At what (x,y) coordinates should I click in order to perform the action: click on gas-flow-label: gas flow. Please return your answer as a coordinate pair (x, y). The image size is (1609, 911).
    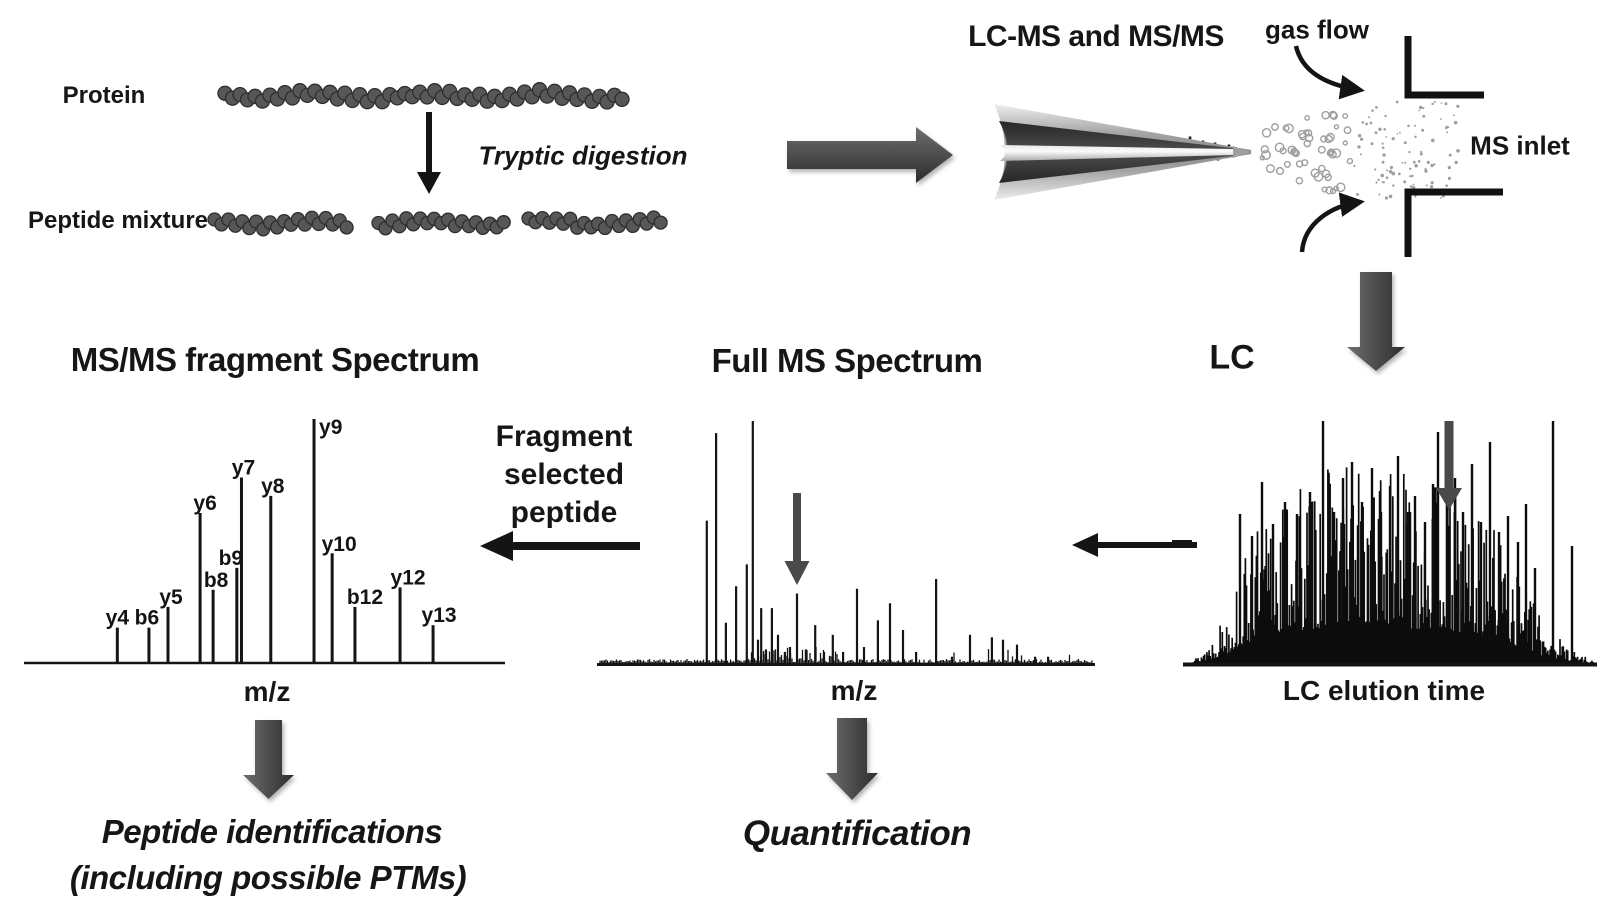
    Looking at the image, I should click on (1317, 29).